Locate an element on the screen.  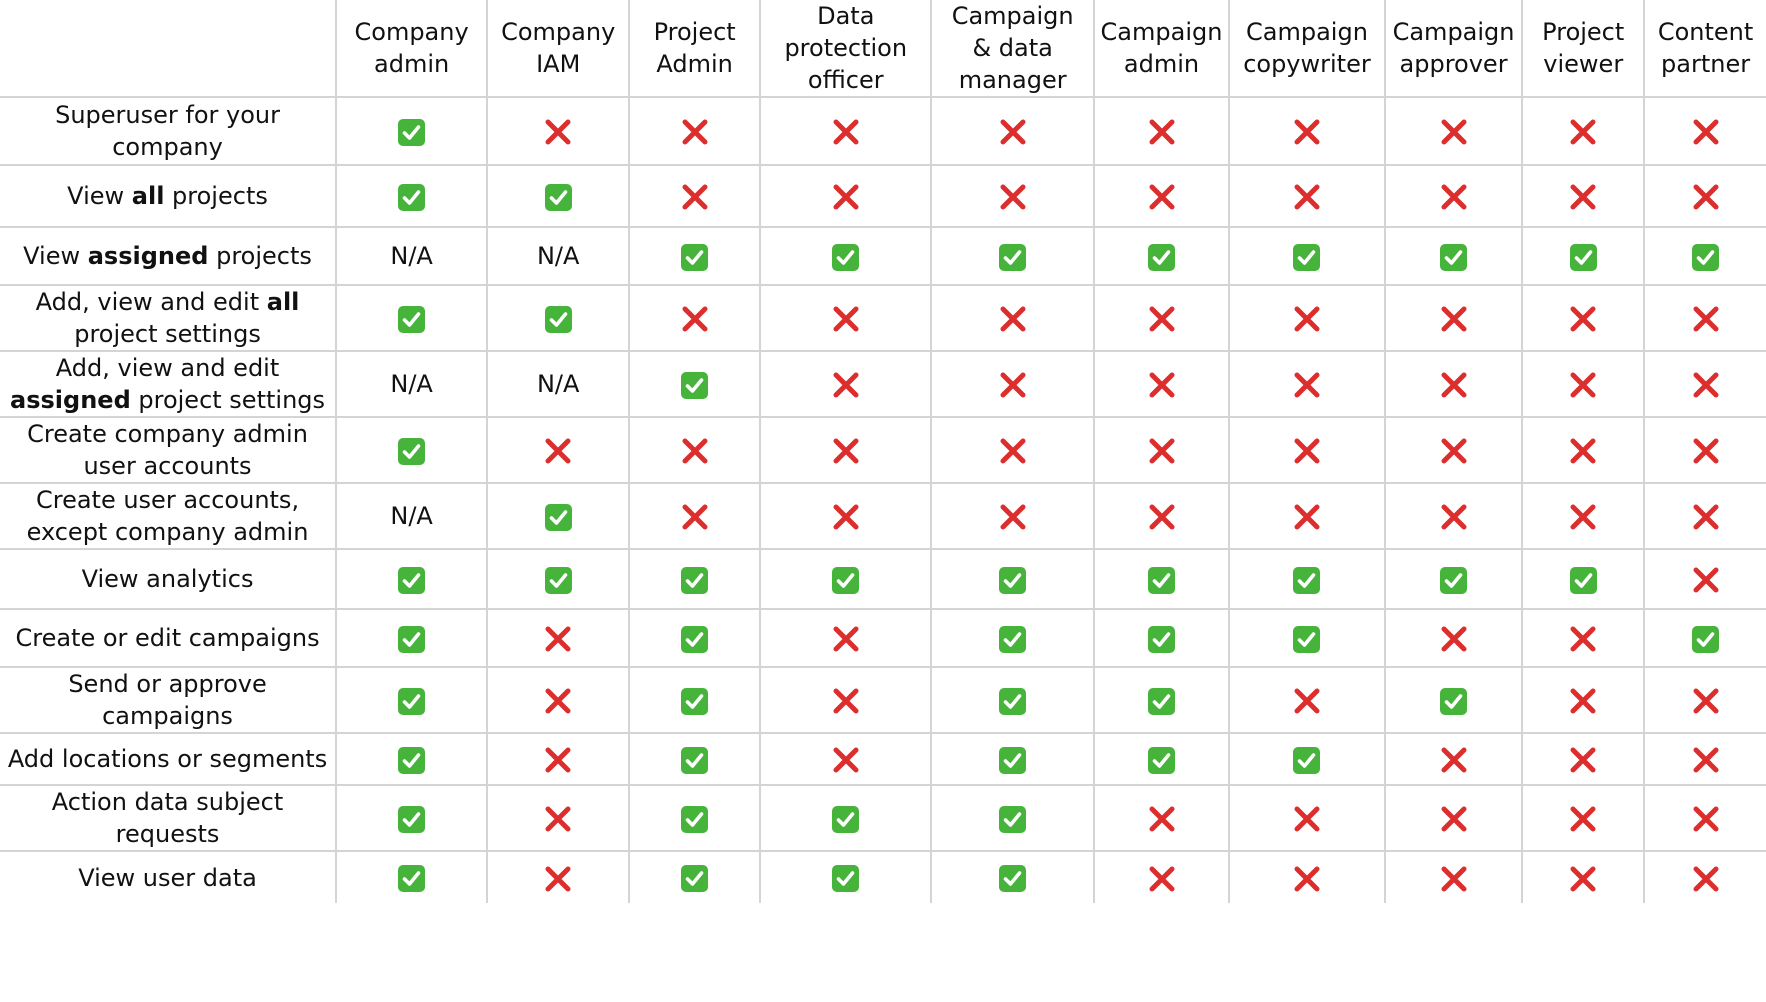
feature-label: Add, view and edit all project settings is located at coordinates (169, 318).